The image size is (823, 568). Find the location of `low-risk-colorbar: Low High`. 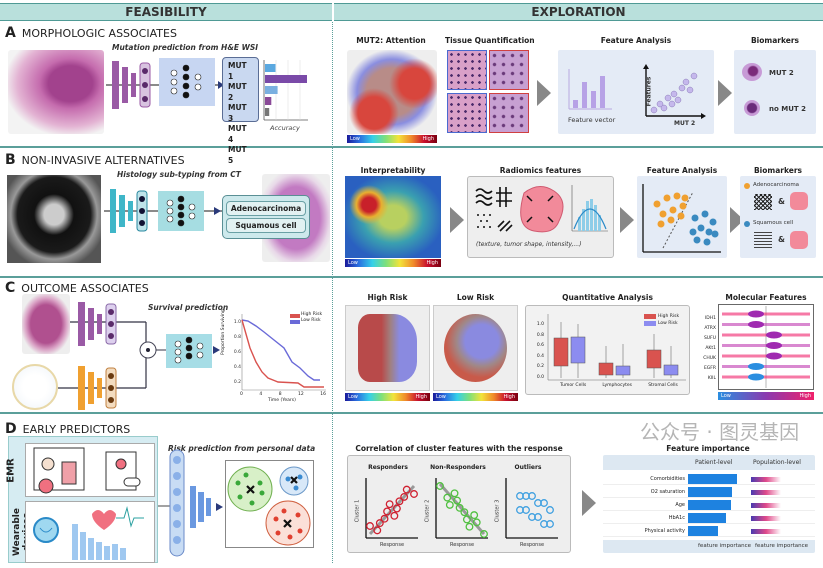

low-risk-colorbar: Low High is located at coordinates (475, 397).